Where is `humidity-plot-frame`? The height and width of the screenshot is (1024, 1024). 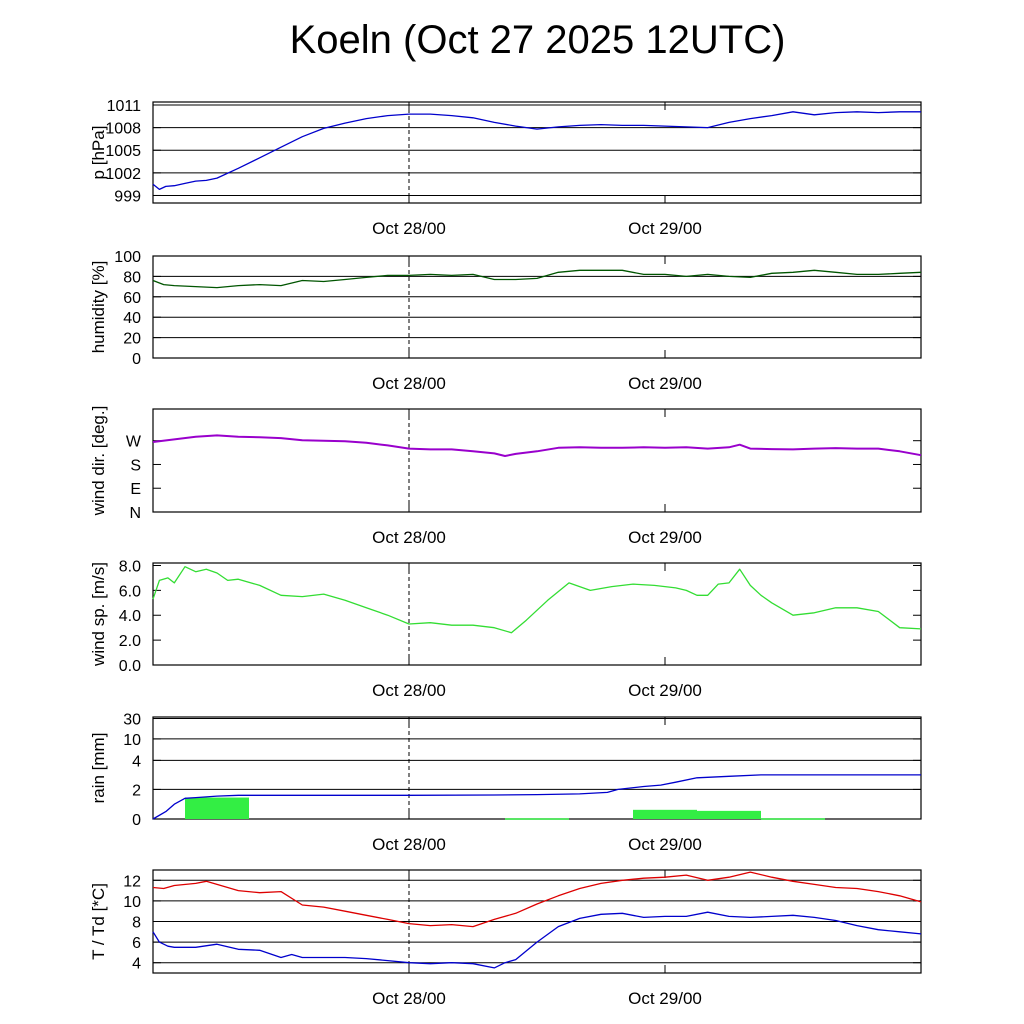
humidity-plot-frame is located at coordinates (537, 307).